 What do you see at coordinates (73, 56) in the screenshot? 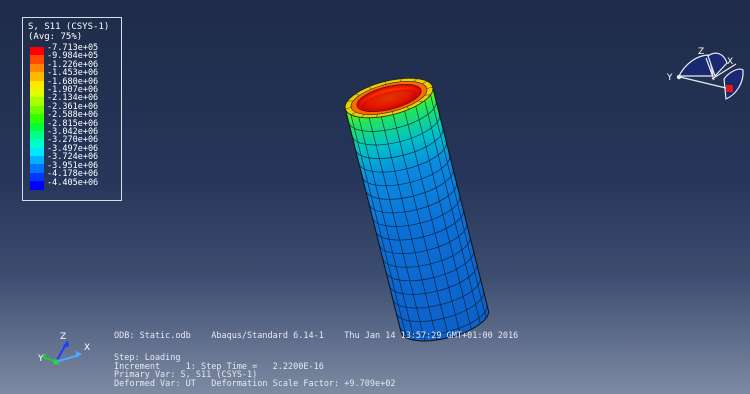
I see `legend-value: -9.984e+05` at bounding box center [73, 56].